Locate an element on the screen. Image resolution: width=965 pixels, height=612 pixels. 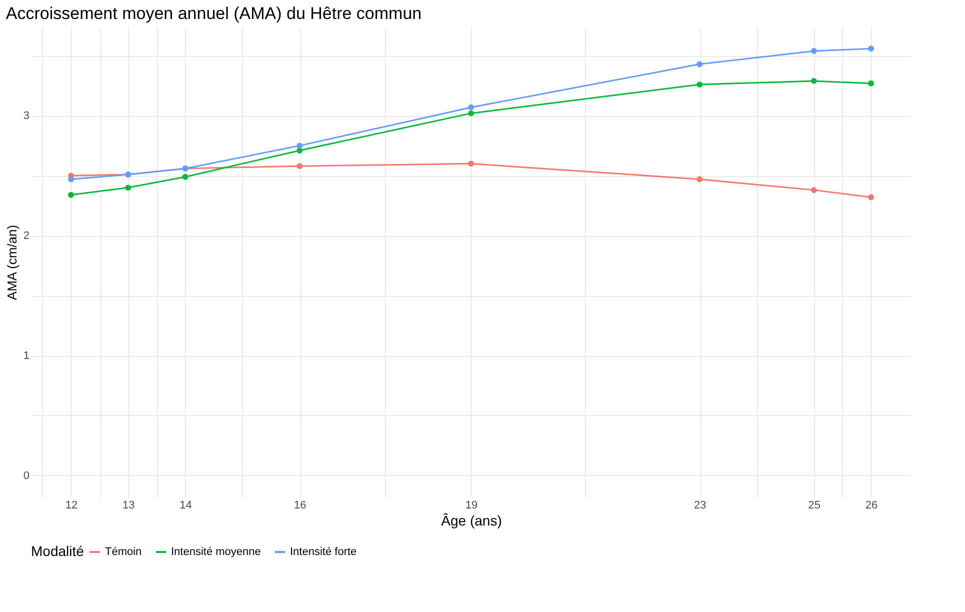
y-axis-title: AMA (cm/an) is located at coordinates (12, 262).